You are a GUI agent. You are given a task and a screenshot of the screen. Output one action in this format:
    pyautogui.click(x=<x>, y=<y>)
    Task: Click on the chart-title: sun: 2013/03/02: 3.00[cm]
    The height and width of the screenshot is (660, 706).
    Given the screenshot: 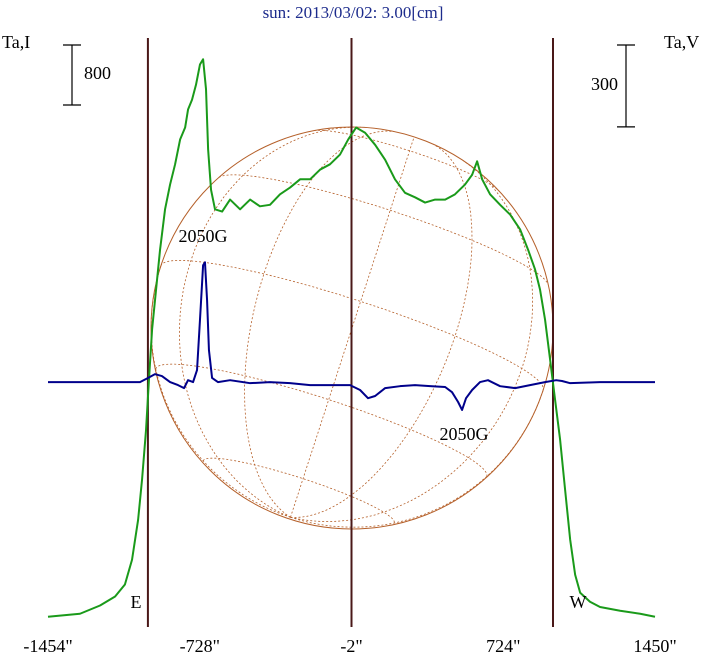 What is the action you would take?
    pyautogui.click(x=353, y=12)
    